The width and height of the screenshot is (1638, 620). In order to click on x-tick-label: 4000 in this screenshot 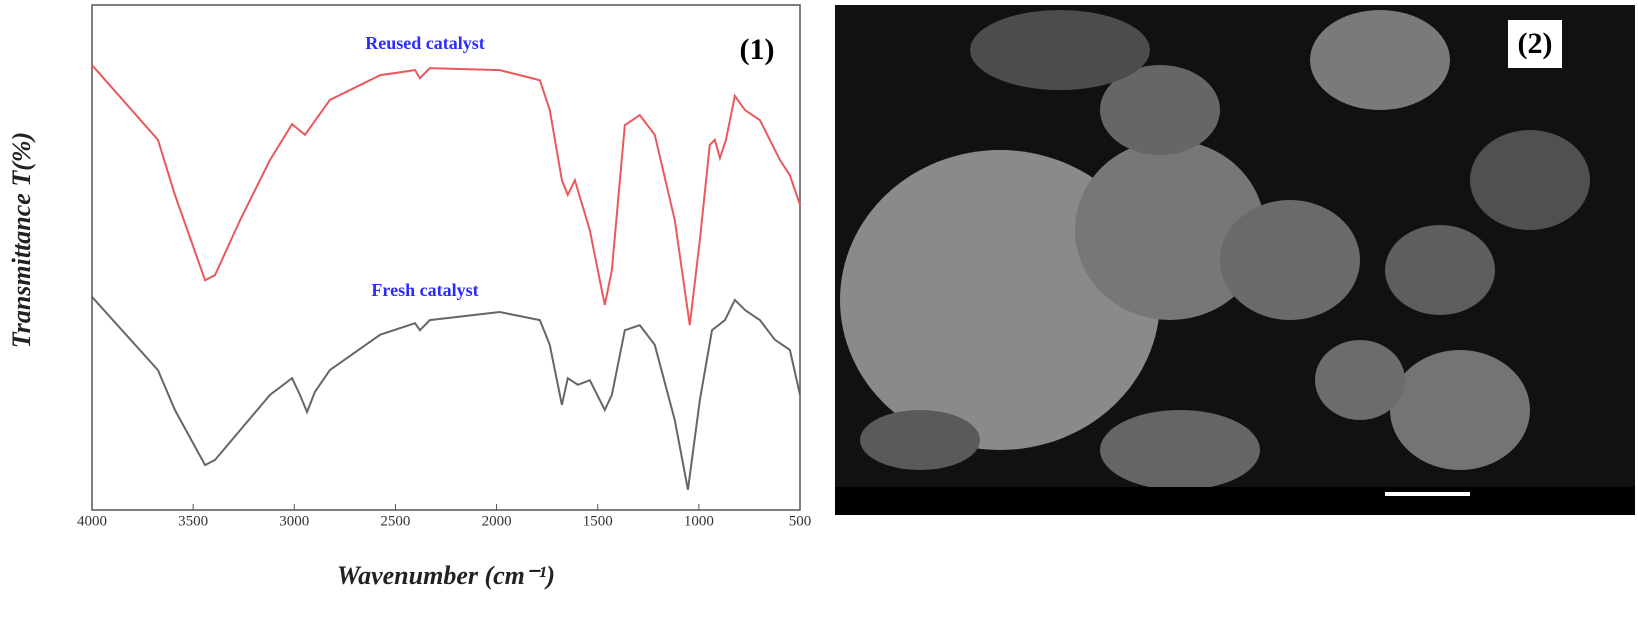, I will do `click(92, 521)`.